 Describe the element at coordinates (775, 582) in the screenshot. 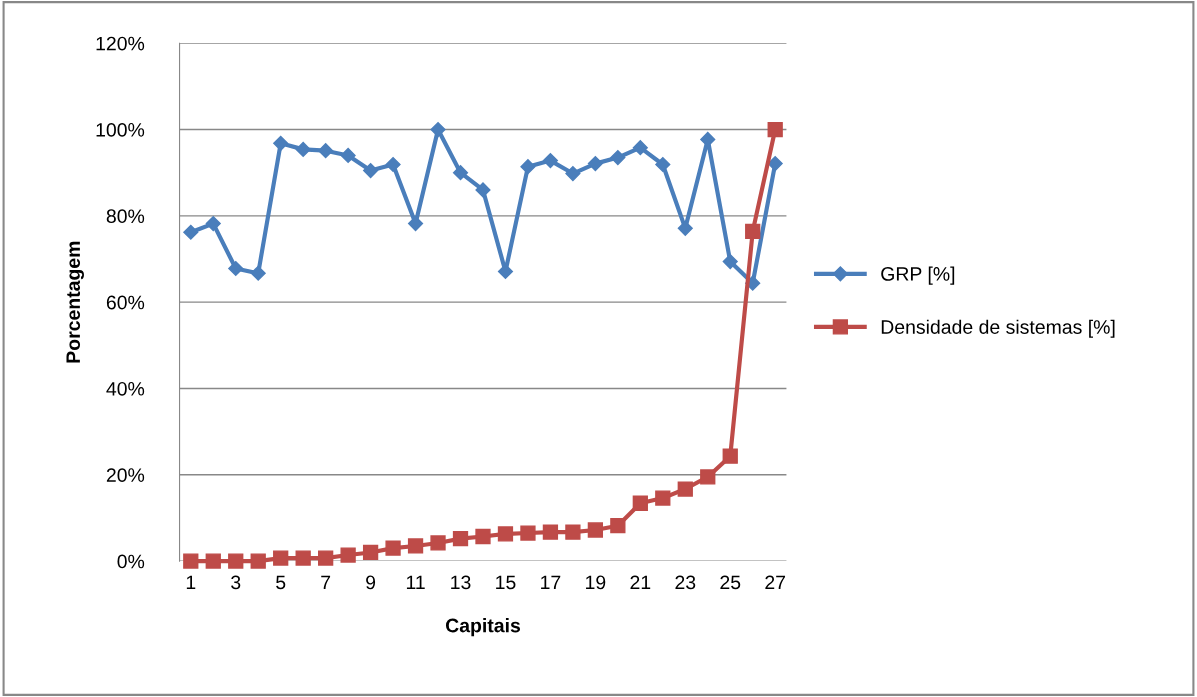

I see `x-tick-label: 27` at that location.